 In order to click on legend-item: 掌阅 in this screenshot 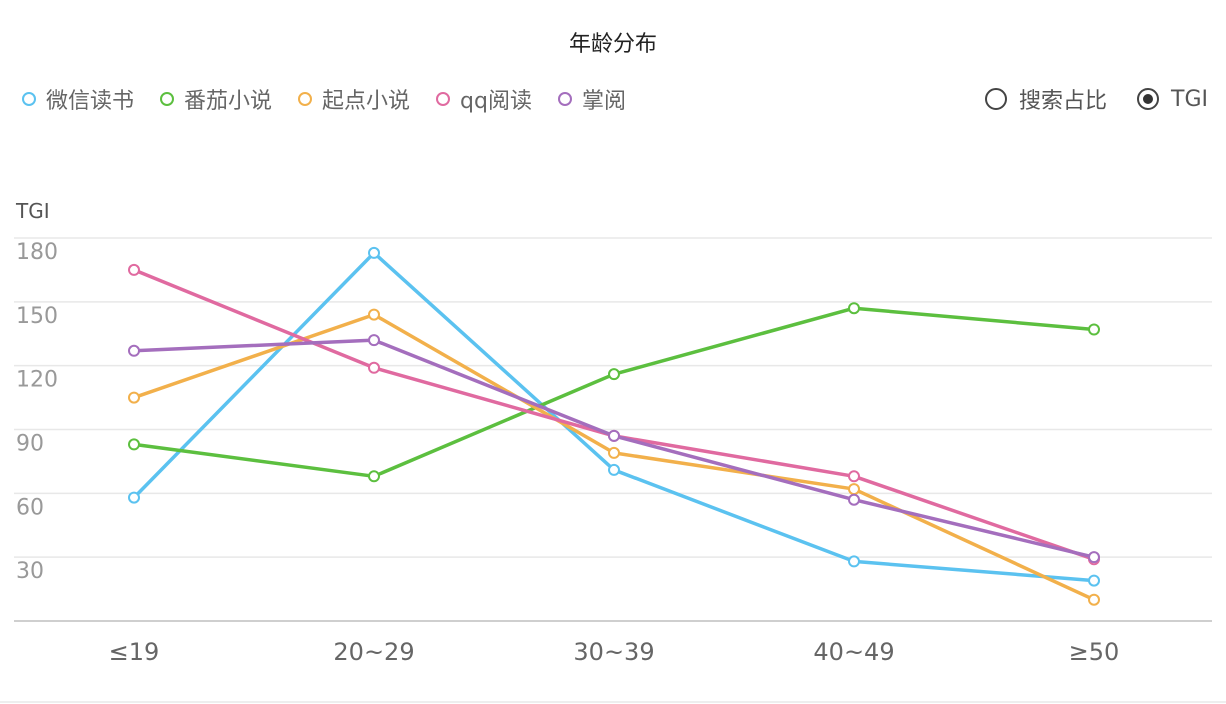, I will do `click(591, 99)`.